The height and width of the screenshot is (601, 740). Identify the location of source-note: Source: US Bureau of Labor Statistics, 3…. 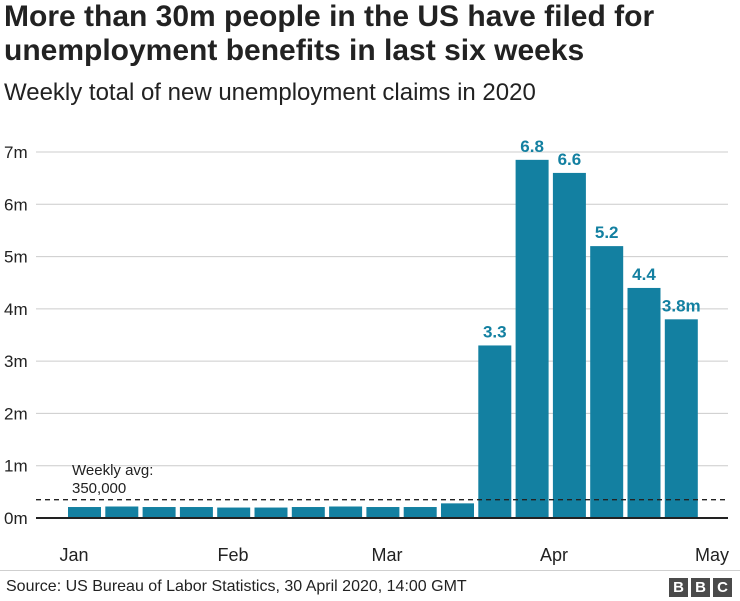
(236, 586).